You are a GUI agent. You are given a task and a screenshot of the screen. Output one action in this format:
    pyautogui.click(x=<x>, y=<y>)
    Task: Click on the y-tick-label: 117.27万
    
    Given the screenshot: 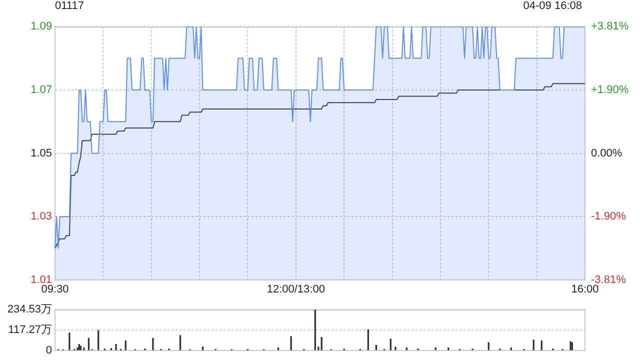 What is the action you would take?
    pyautogui.click(x=30, y=330)
    